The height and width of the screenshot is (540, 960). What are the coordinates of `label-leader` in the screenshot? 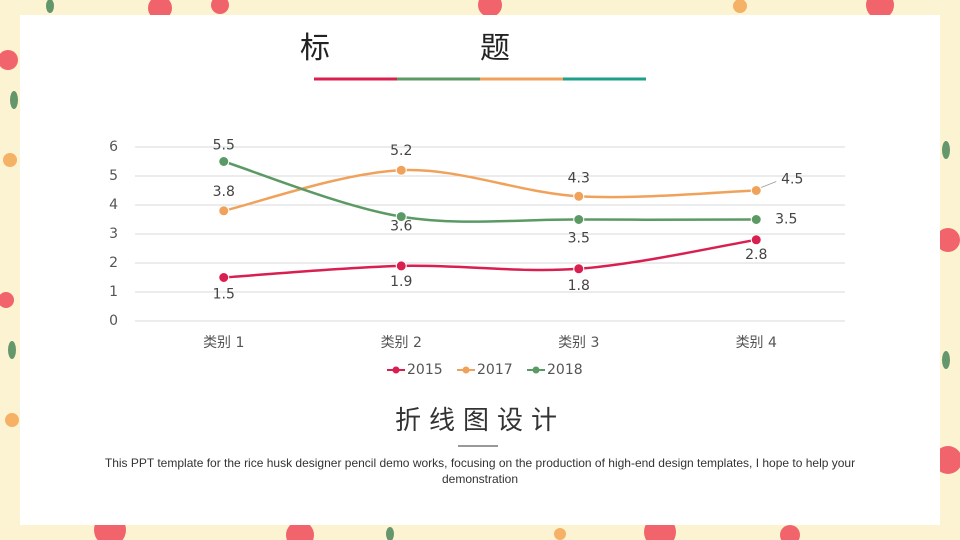 It's located at (769, 184).